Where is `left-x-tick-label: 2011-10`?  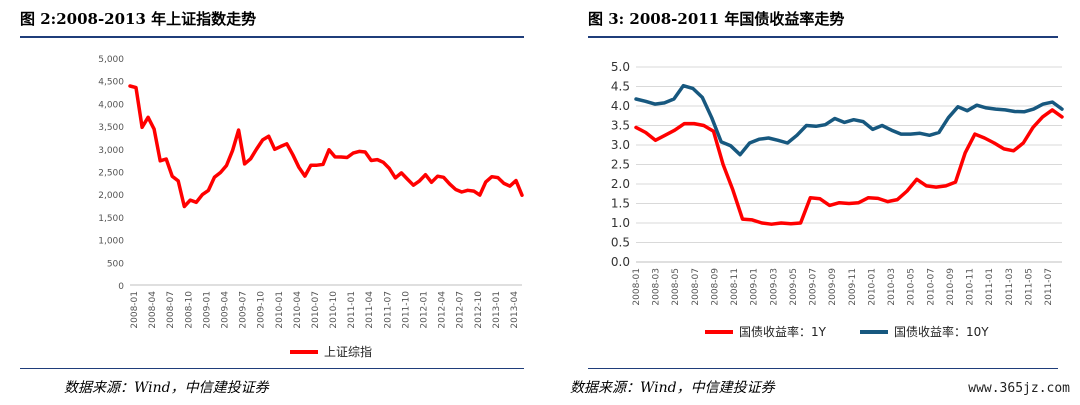 left-x-tick-label: 2011-10 is located at coordinates (406, 310).